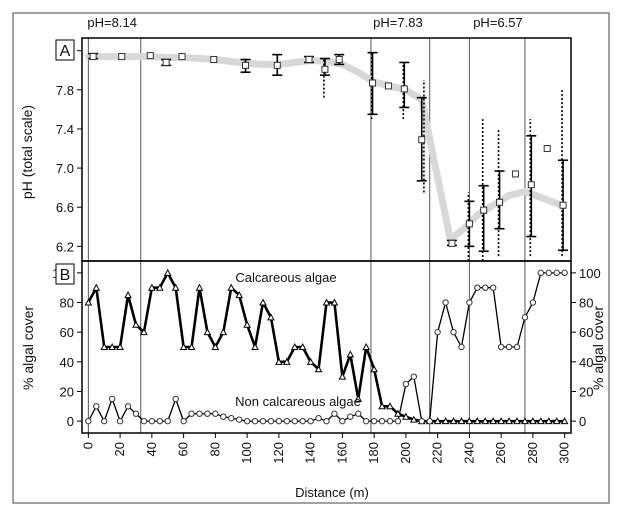 This screenshot has width=617, height=515. I want to click on distance-x-tick-label: 40, so click(151, 449).